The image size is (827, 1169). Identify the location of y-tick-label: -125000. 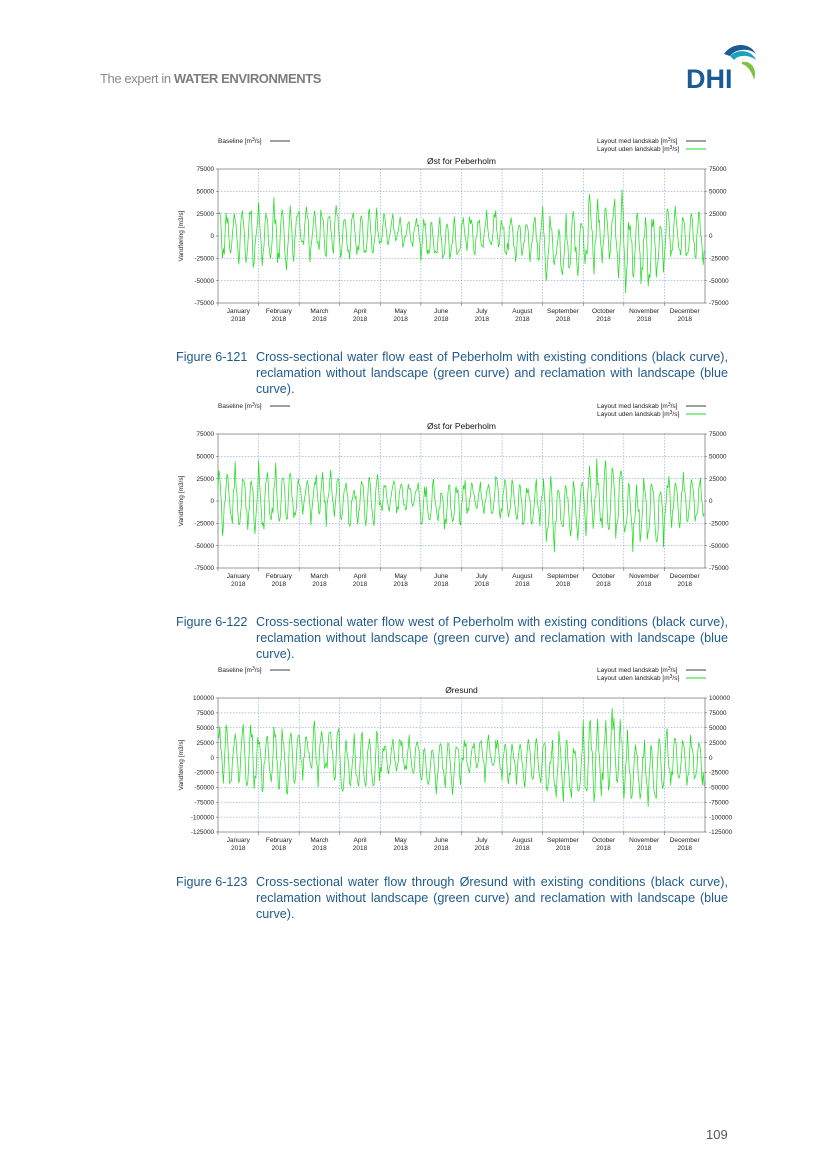
(203, 832).